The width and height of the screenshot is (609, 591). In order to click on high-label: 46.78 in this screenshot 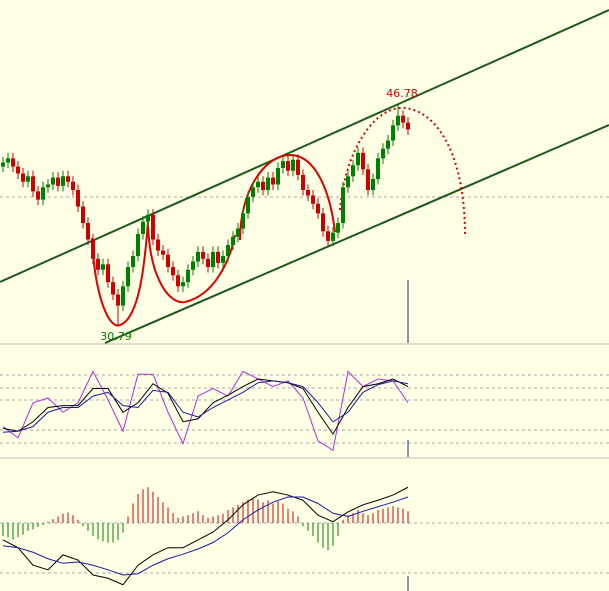, I will do `click(402, 93)`.